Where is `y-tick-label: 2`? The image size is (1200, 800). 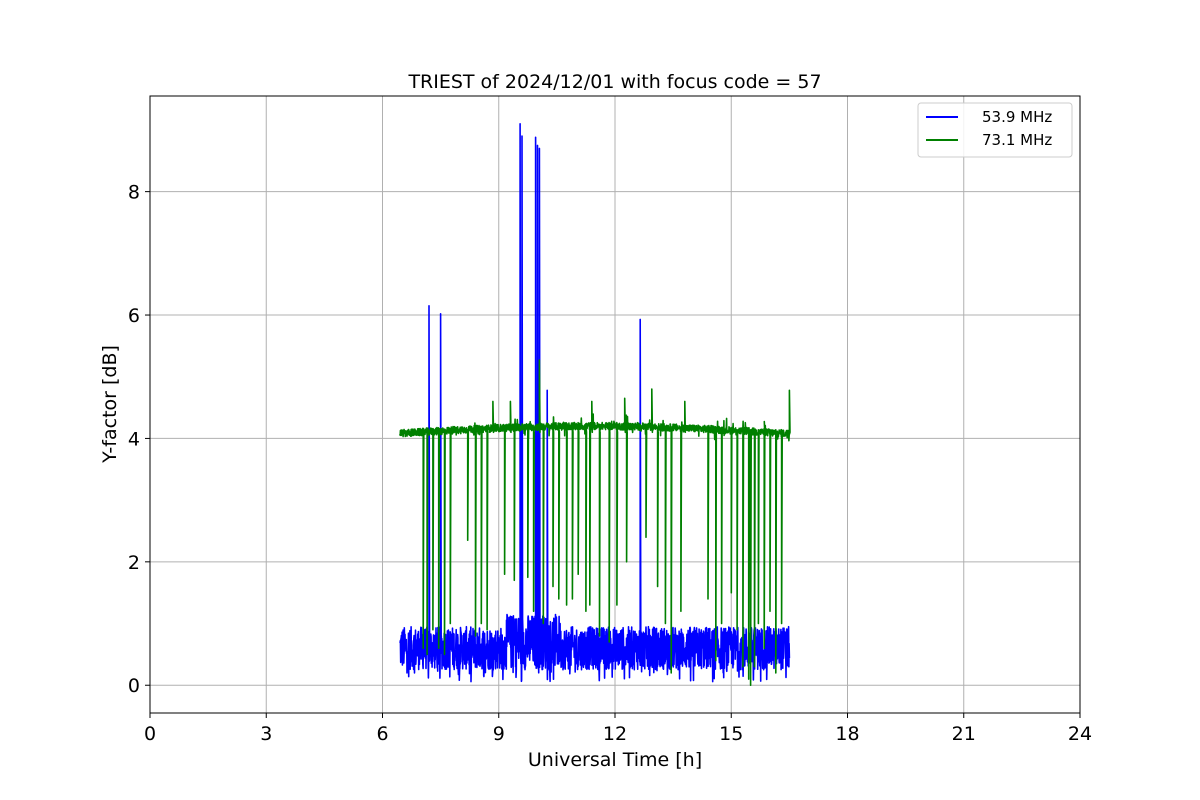
y-tick-label: 2 is located at coordinates (134, 563).